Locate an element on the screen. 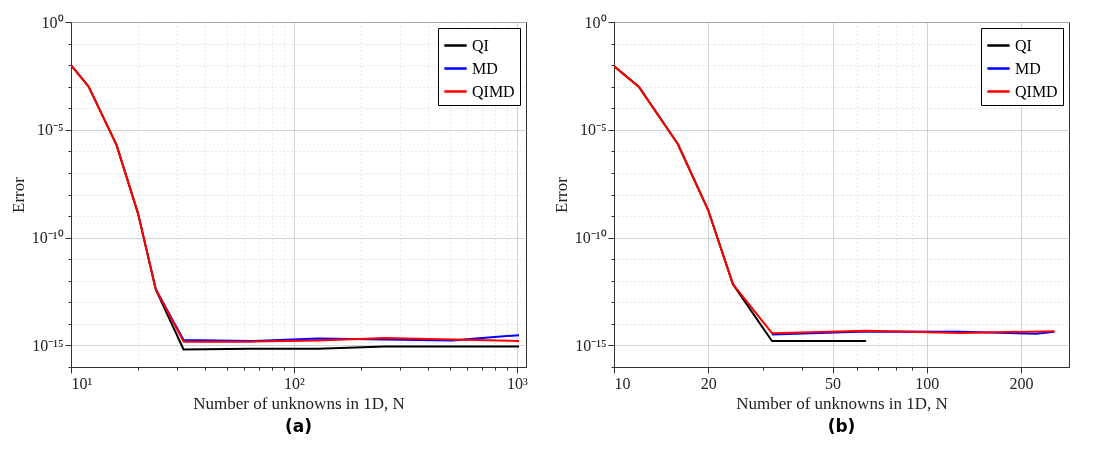  x-tick-label: 200 is located at coordinates (1021, 383).